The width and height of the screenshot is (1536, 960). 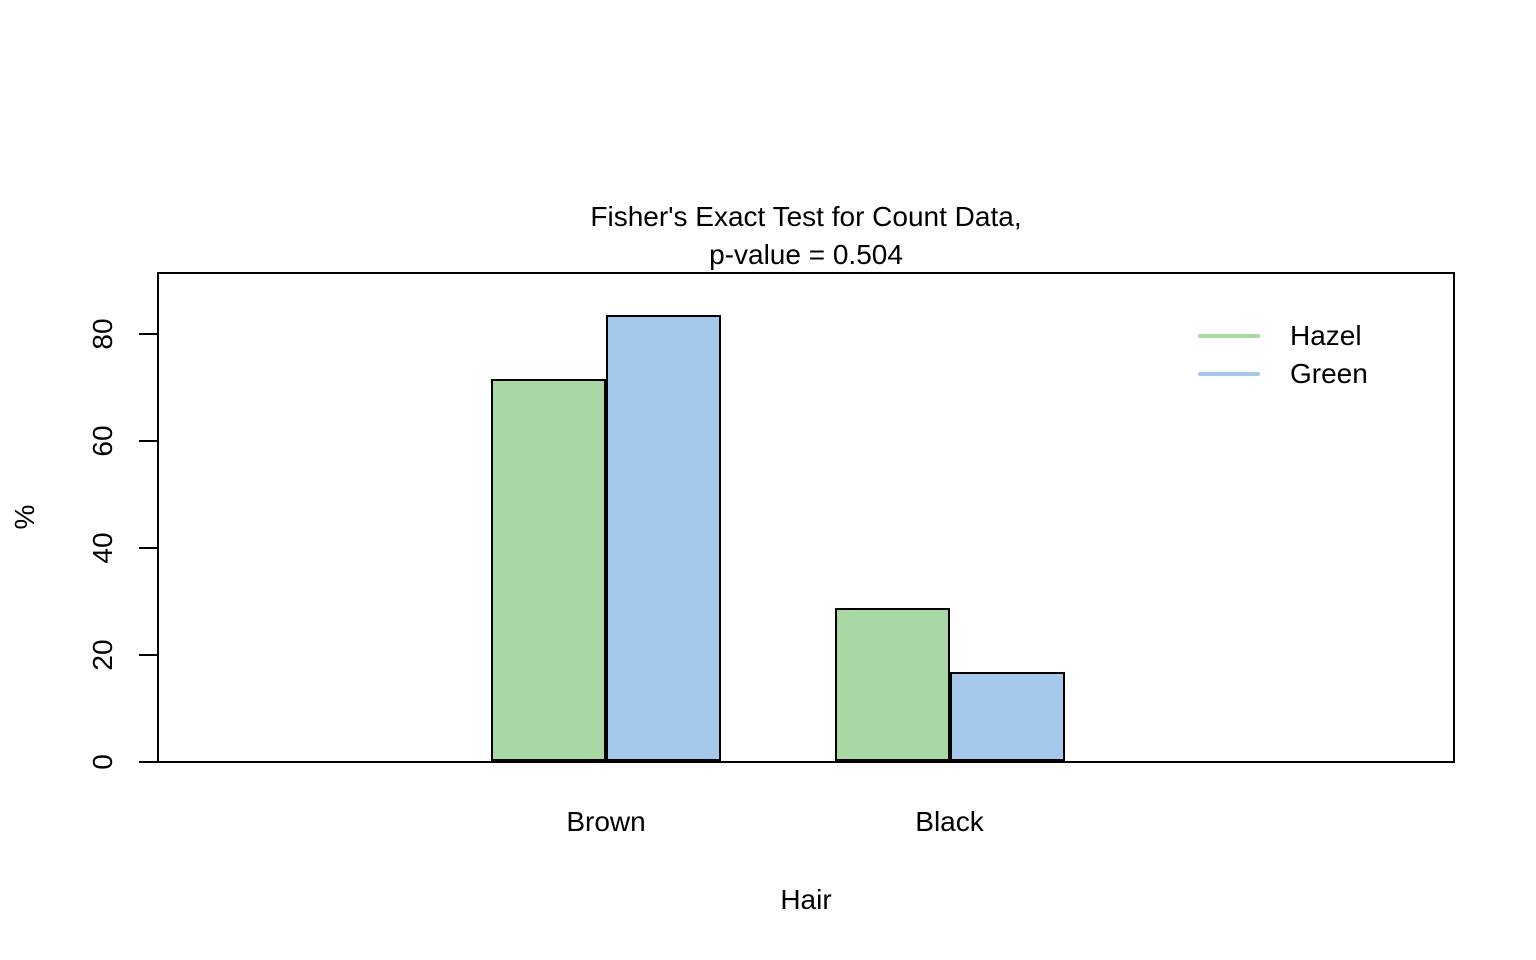 I want to click on legend-swatch-hazel, so click(x=1229, y=336).